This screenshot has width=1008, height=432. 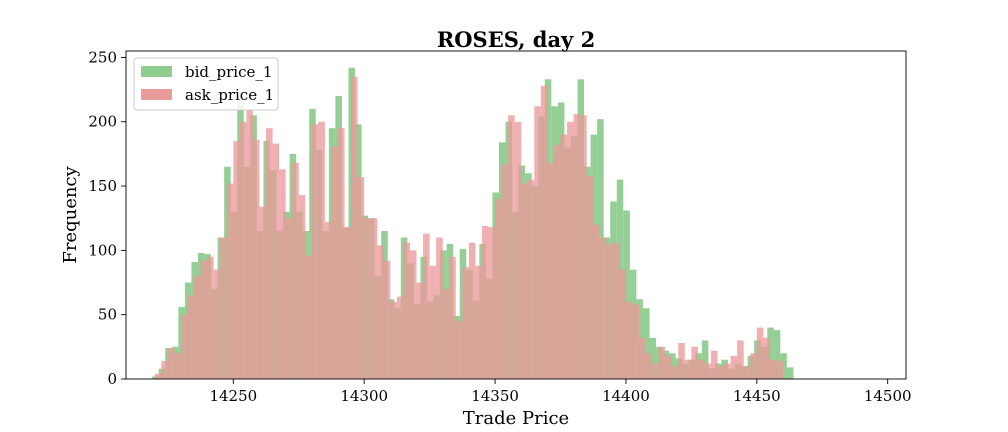 I want to click on y-tick-label: 250, so click(x=102, y=57).